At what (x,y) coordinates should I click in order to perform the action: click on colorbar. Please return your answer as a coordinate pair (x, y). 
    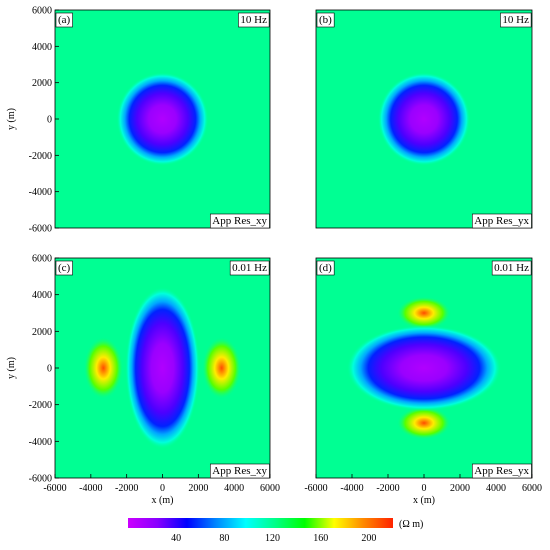
    Looking at the image, I should click on (260, 523).